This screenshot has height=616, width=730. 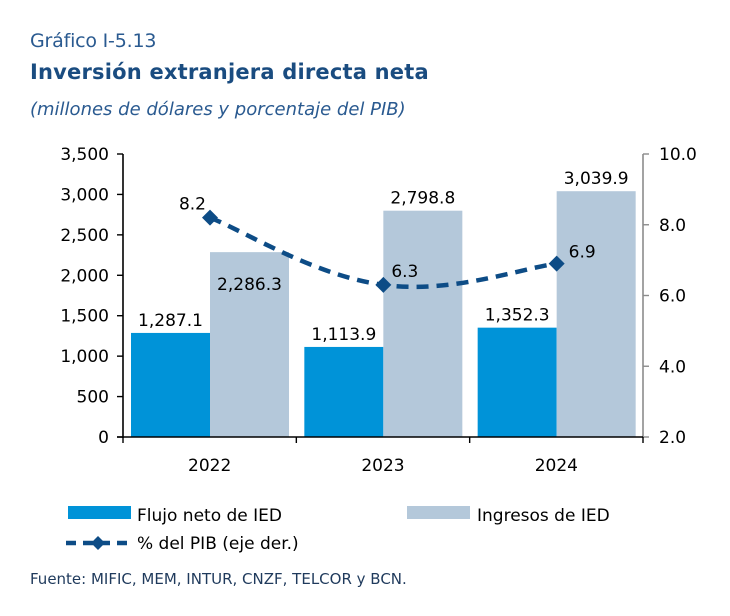 I want to click on marker-pib-2024, so click(x=556, y=263).